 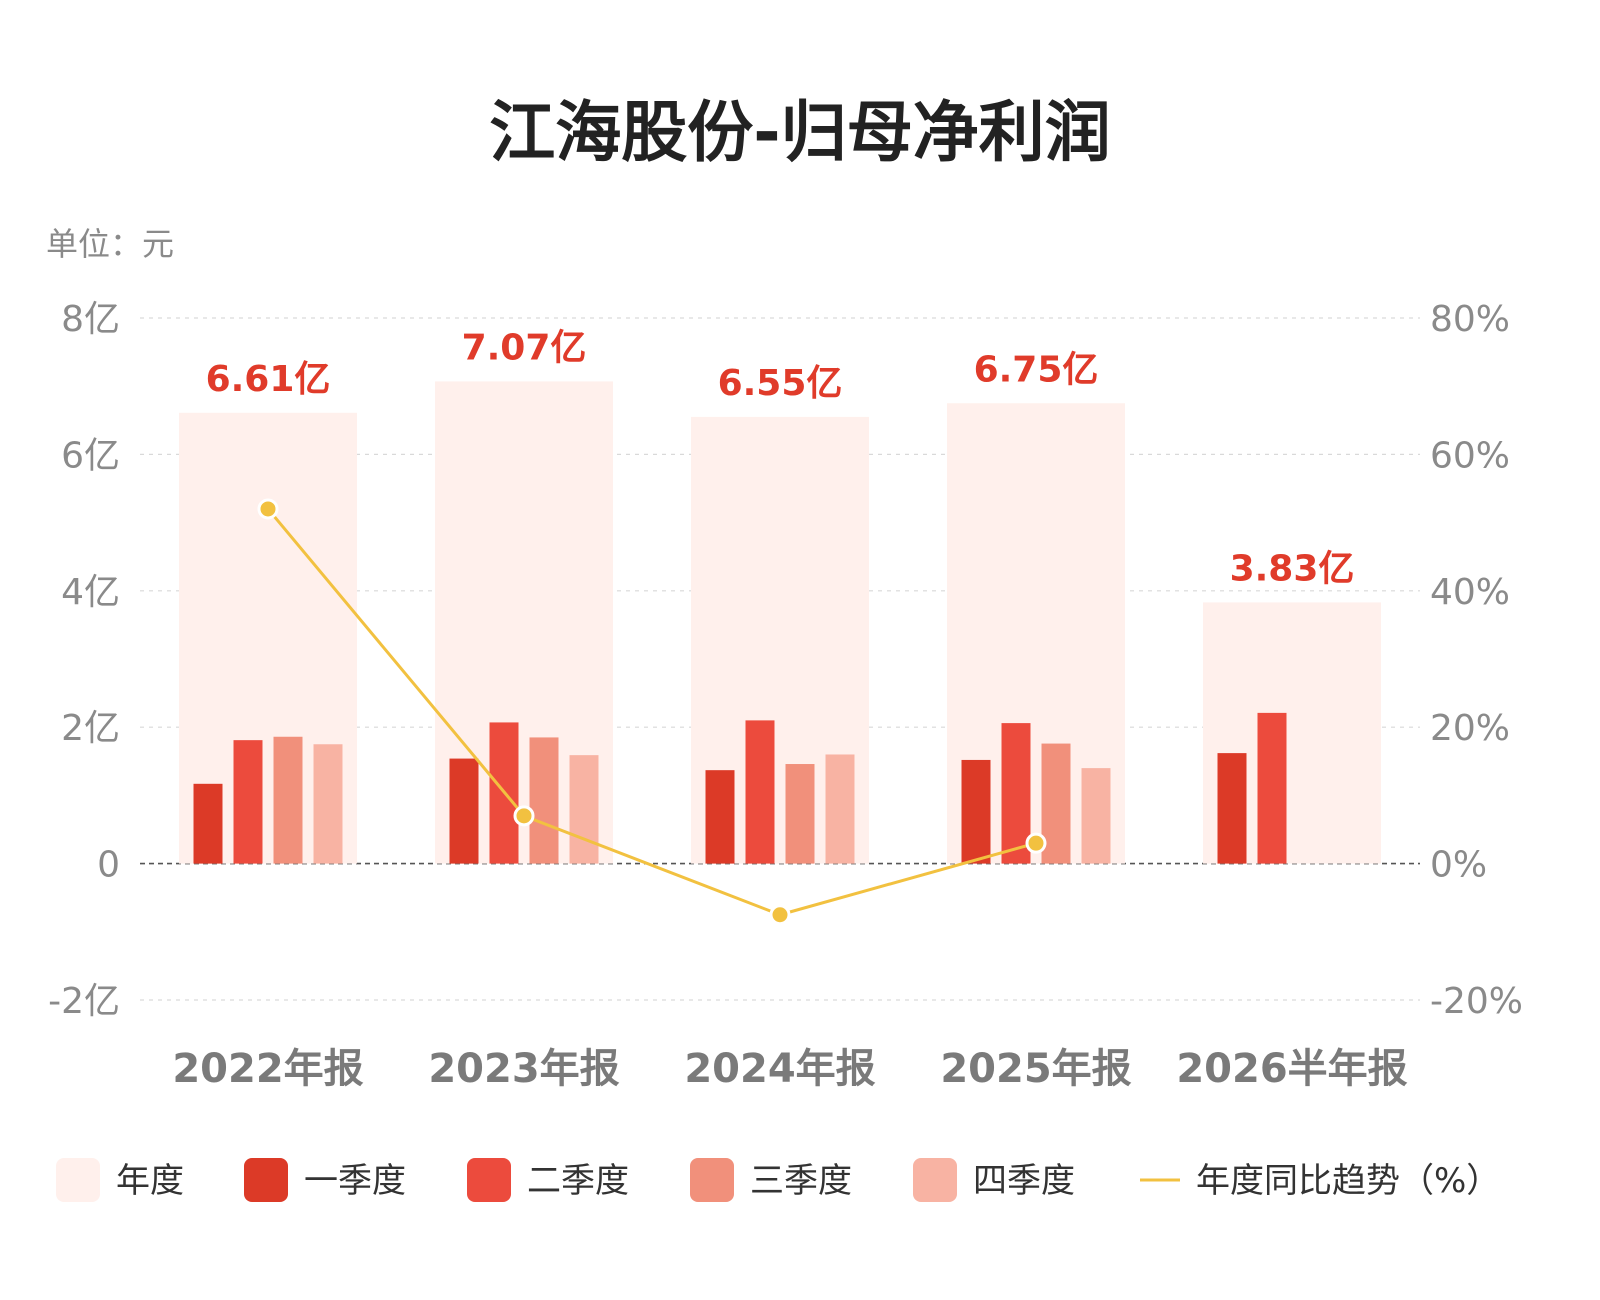 What do you see at coordinates (578, 1181) in the screenshot?
I see `legend-item-q2-label: 二季度` at bounding box center [578, 1181].